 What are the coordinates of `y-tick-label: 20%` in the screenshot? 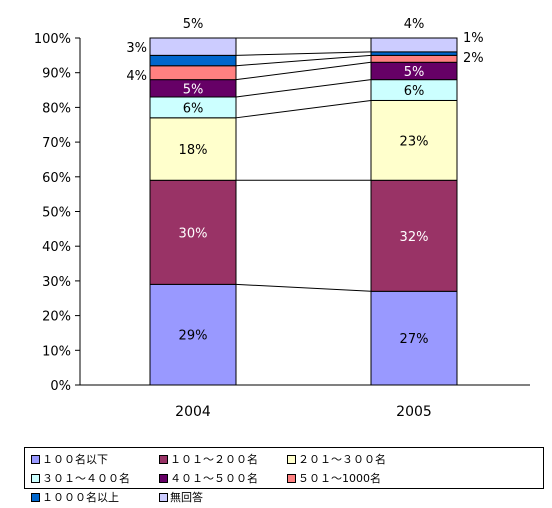 It's located at (56, 317).